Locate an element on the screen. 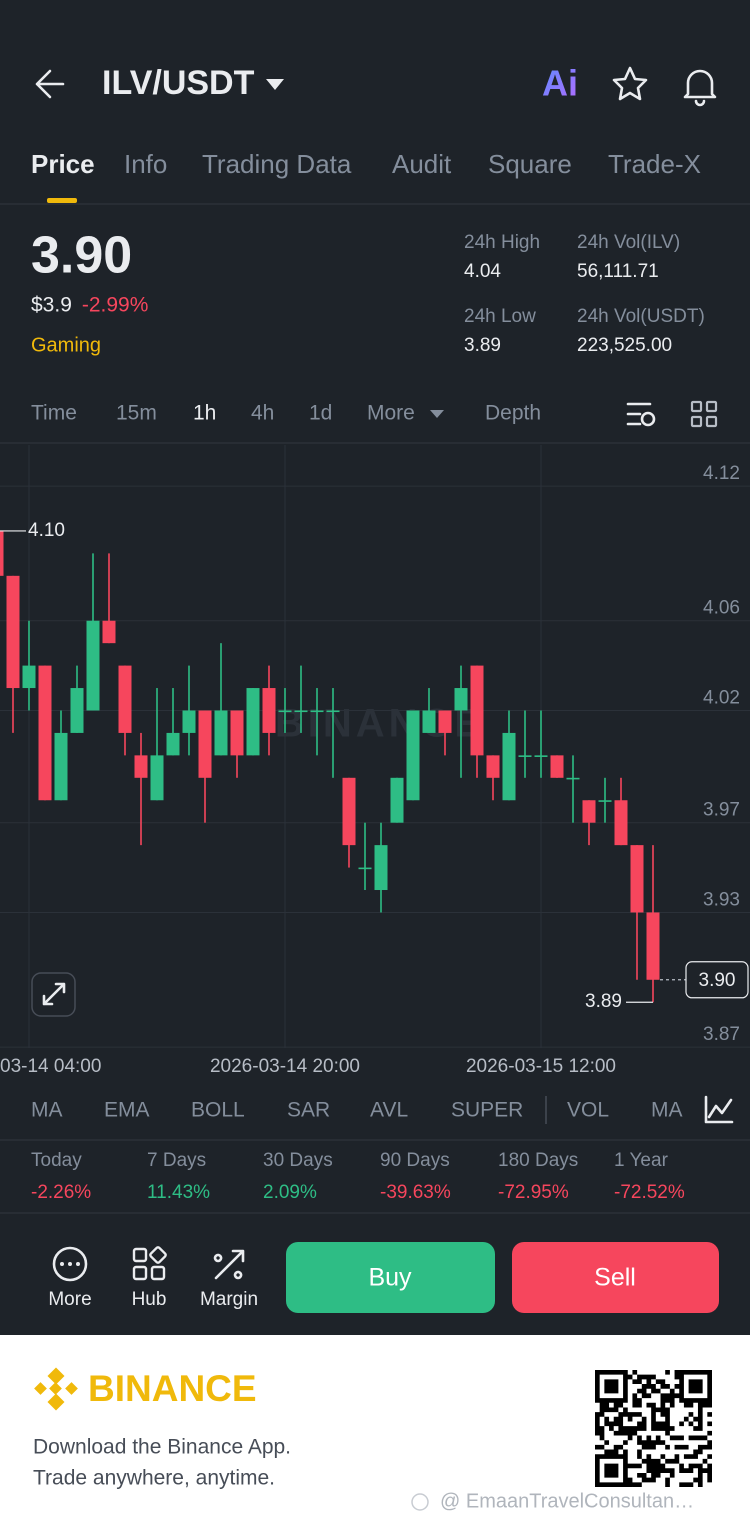 Image resolution: width=750 pixels, height=1526 pixels. tab: Audit is located at coordinates (422, 164).